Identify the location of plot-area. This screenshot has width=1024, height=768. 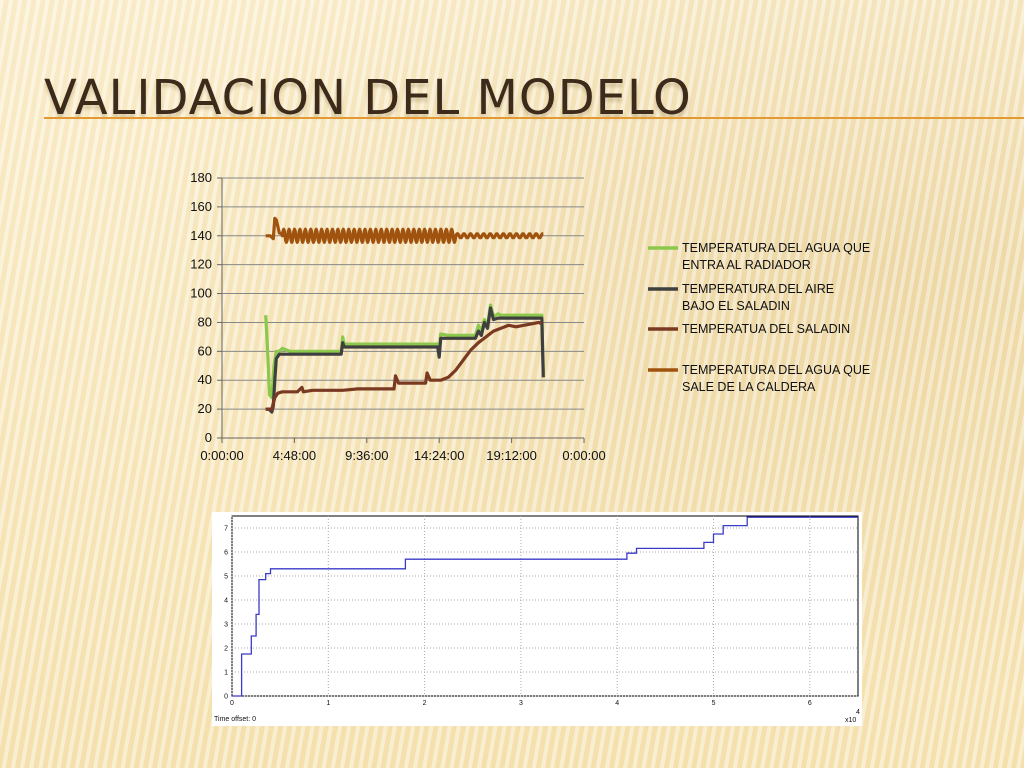
(545, 606).